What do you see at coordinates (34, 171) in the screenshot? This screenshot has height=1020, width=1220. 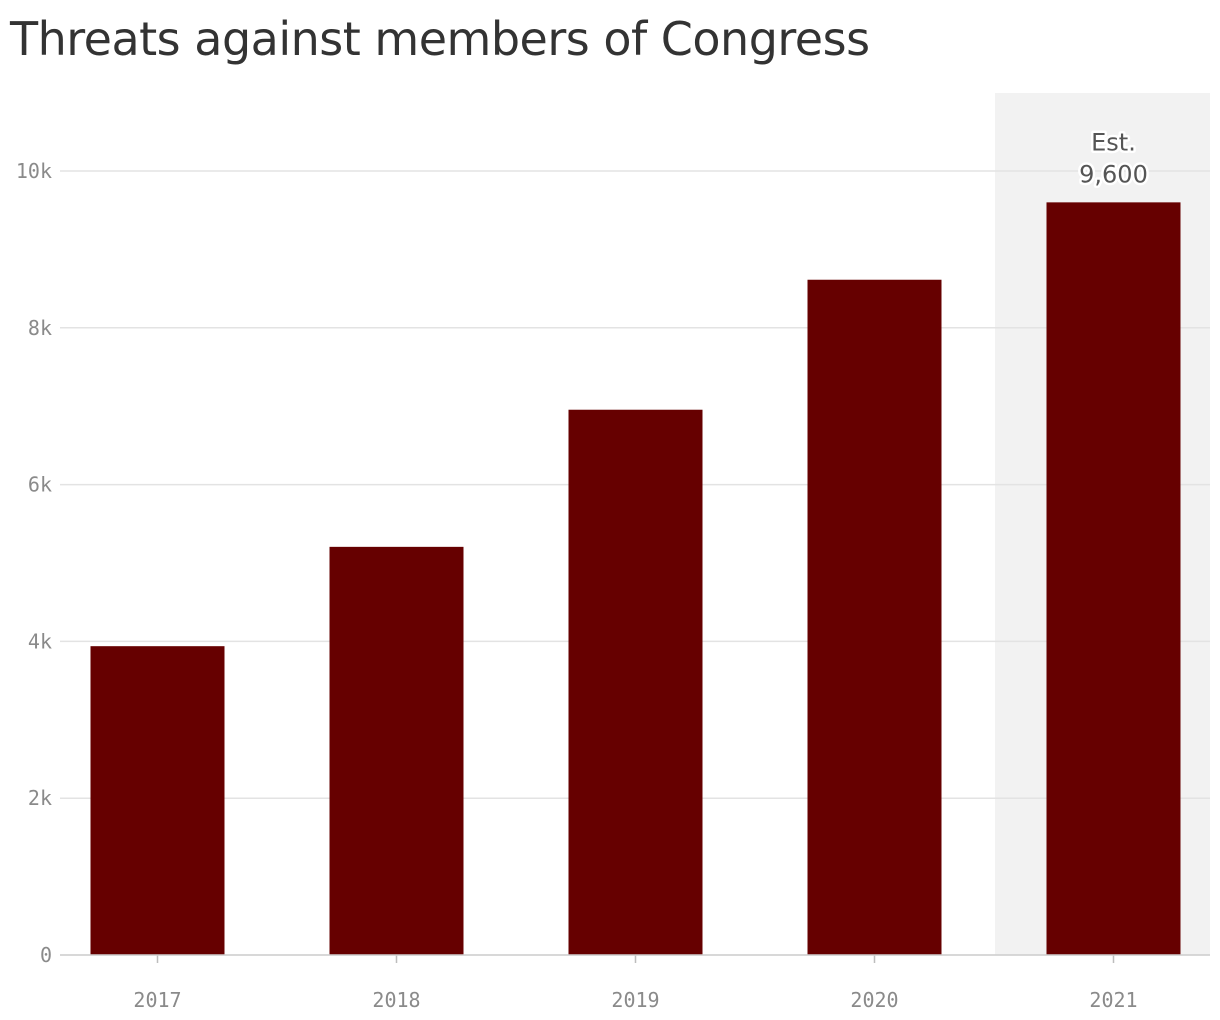 I see `y-tick-label-10k: 10k` at bounding box center [34, 171].